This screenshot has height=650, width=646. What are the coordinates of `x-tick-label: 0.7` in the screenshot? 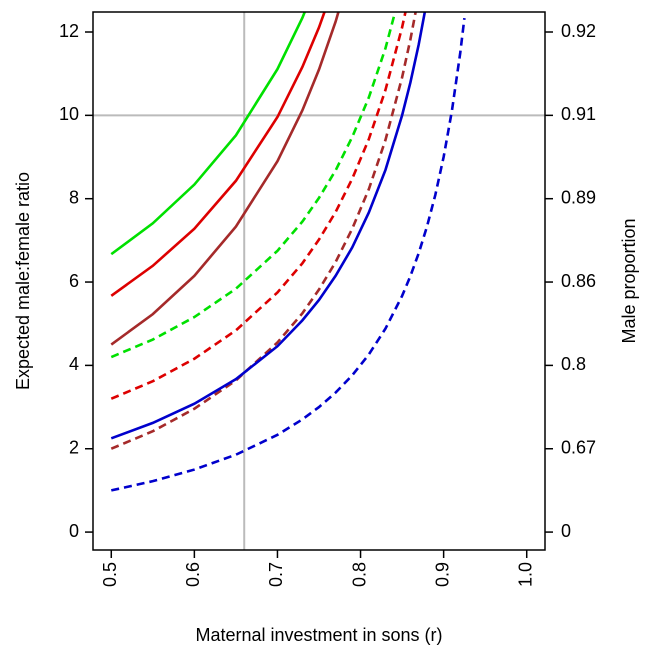 It's located at (276, 574).